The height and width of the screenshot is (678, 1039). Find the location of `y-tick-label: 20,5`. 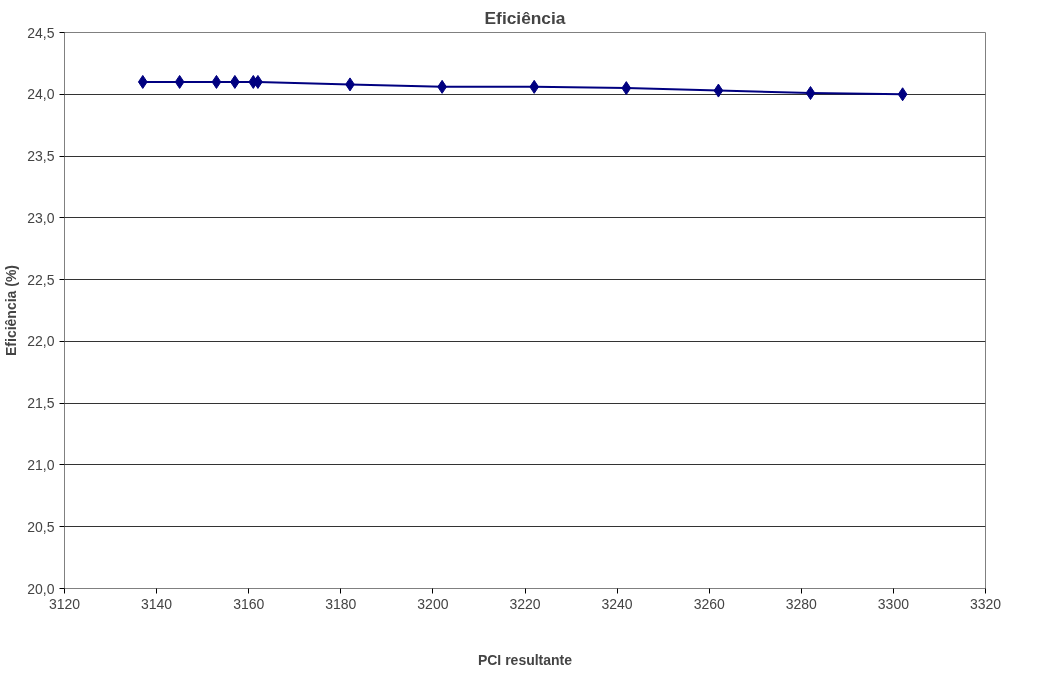

y-tick-label: 20,5 is located at coordinates (41, 526).